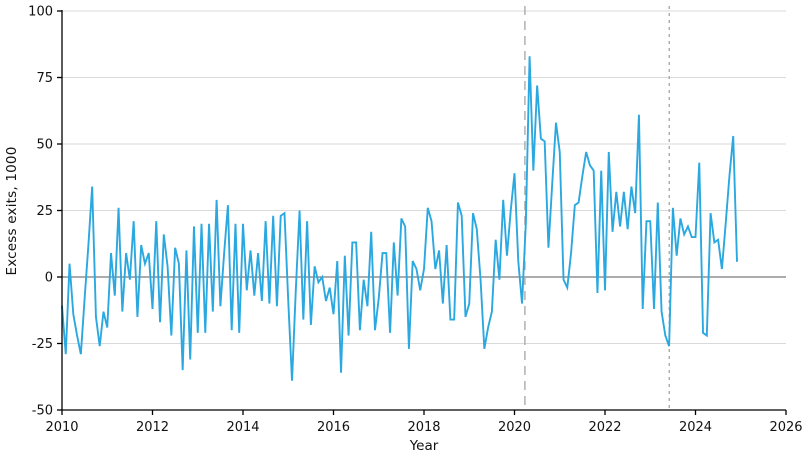 The image size is (810, 457). I want to click on x-tick-label-2016: 2016, so click(333, 427).